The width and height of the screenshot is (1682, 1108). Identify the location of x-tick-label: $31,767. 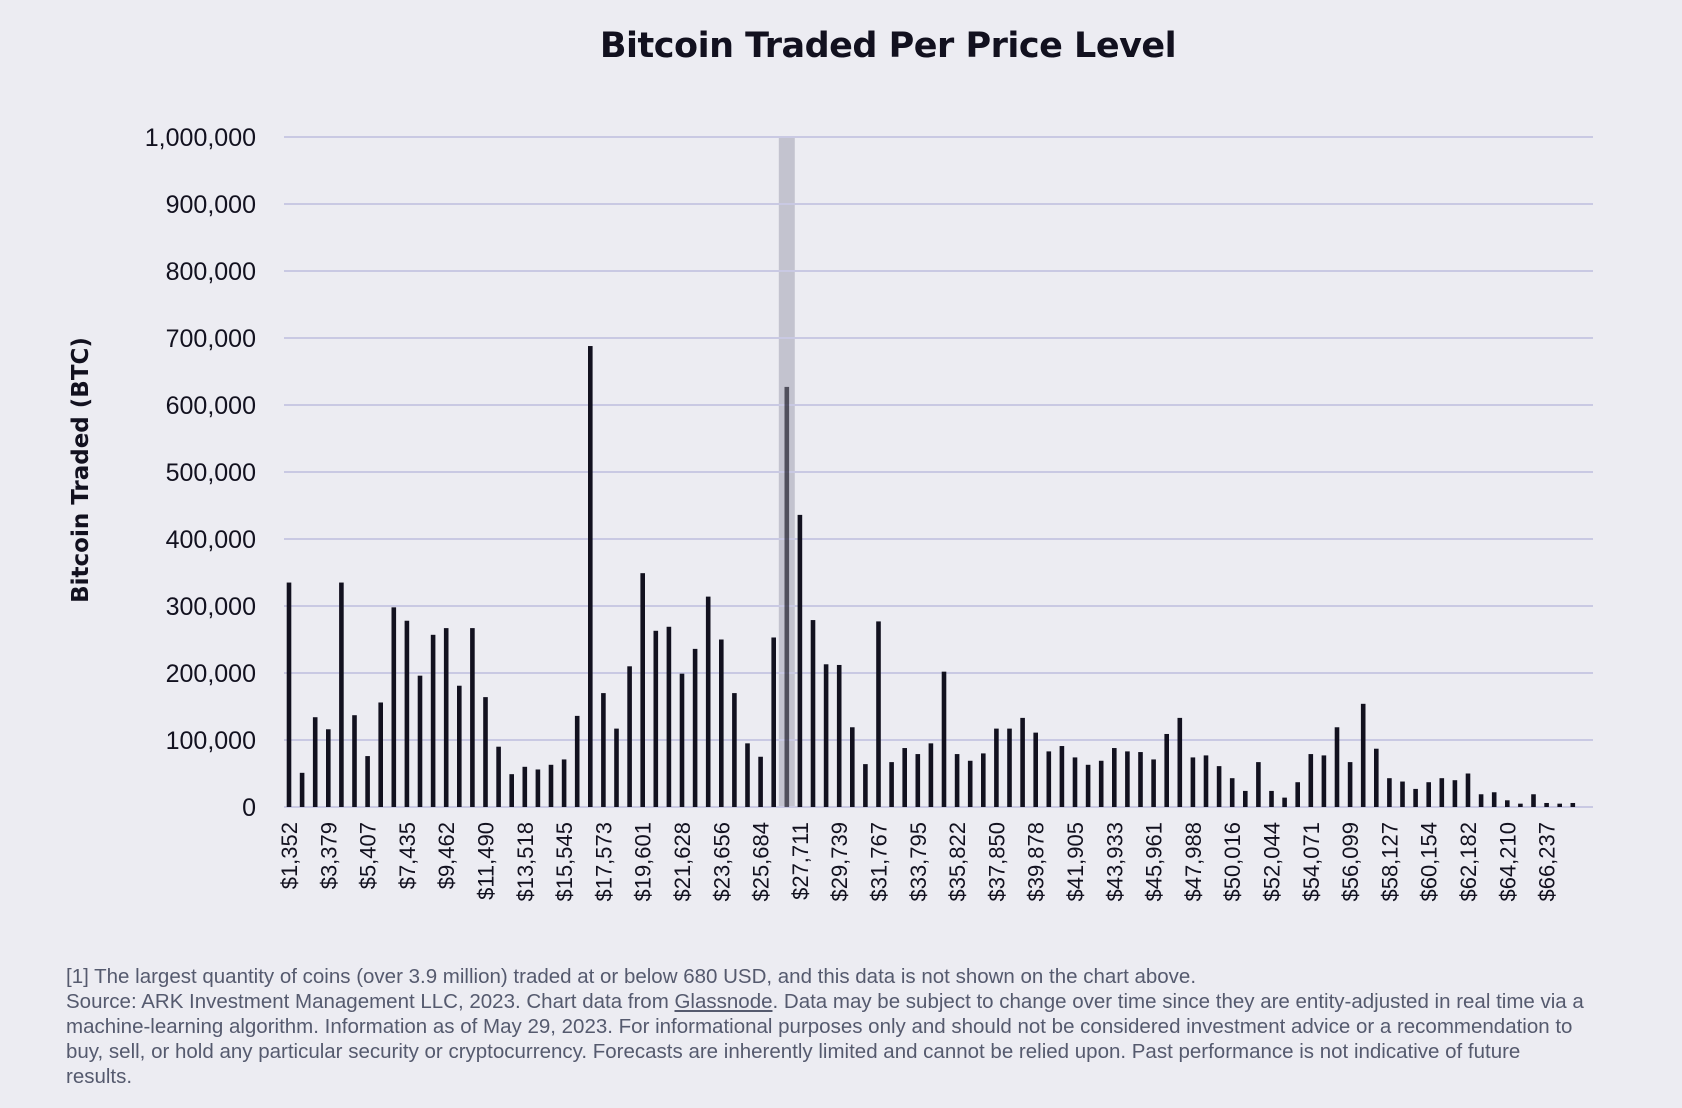
(879, 862).